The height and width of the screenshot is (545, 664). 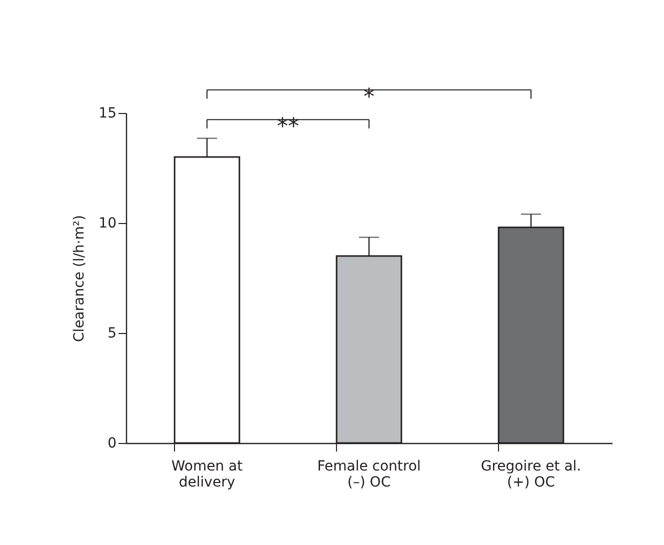 What do you see at coordinates (112, 444) in the screenshot?
I see `y-tick-label: 0` at bounding box center [112, 444].